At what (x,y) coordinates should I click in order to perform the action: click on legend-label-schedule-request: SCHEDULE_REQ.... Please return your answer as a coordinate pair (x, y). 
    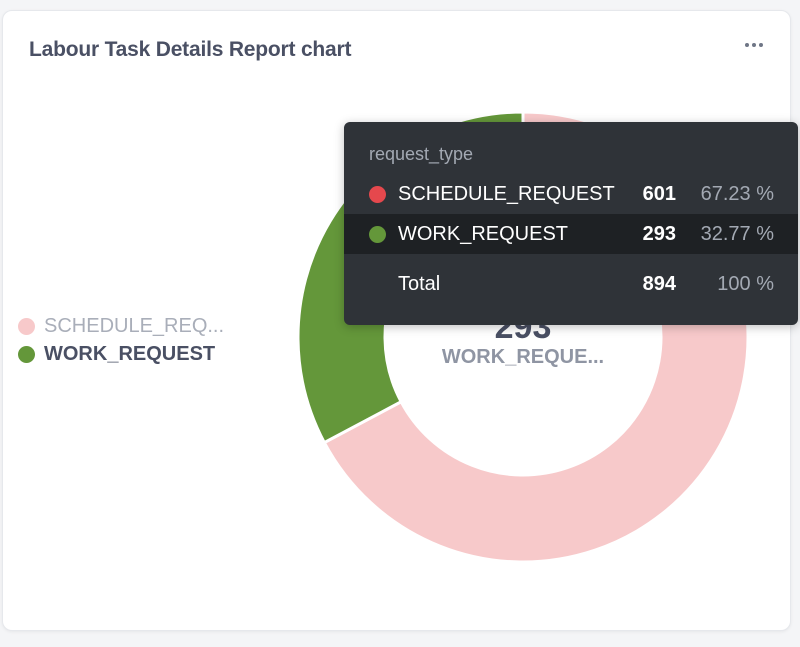
    Looking at the image, I should click on (134, 325).